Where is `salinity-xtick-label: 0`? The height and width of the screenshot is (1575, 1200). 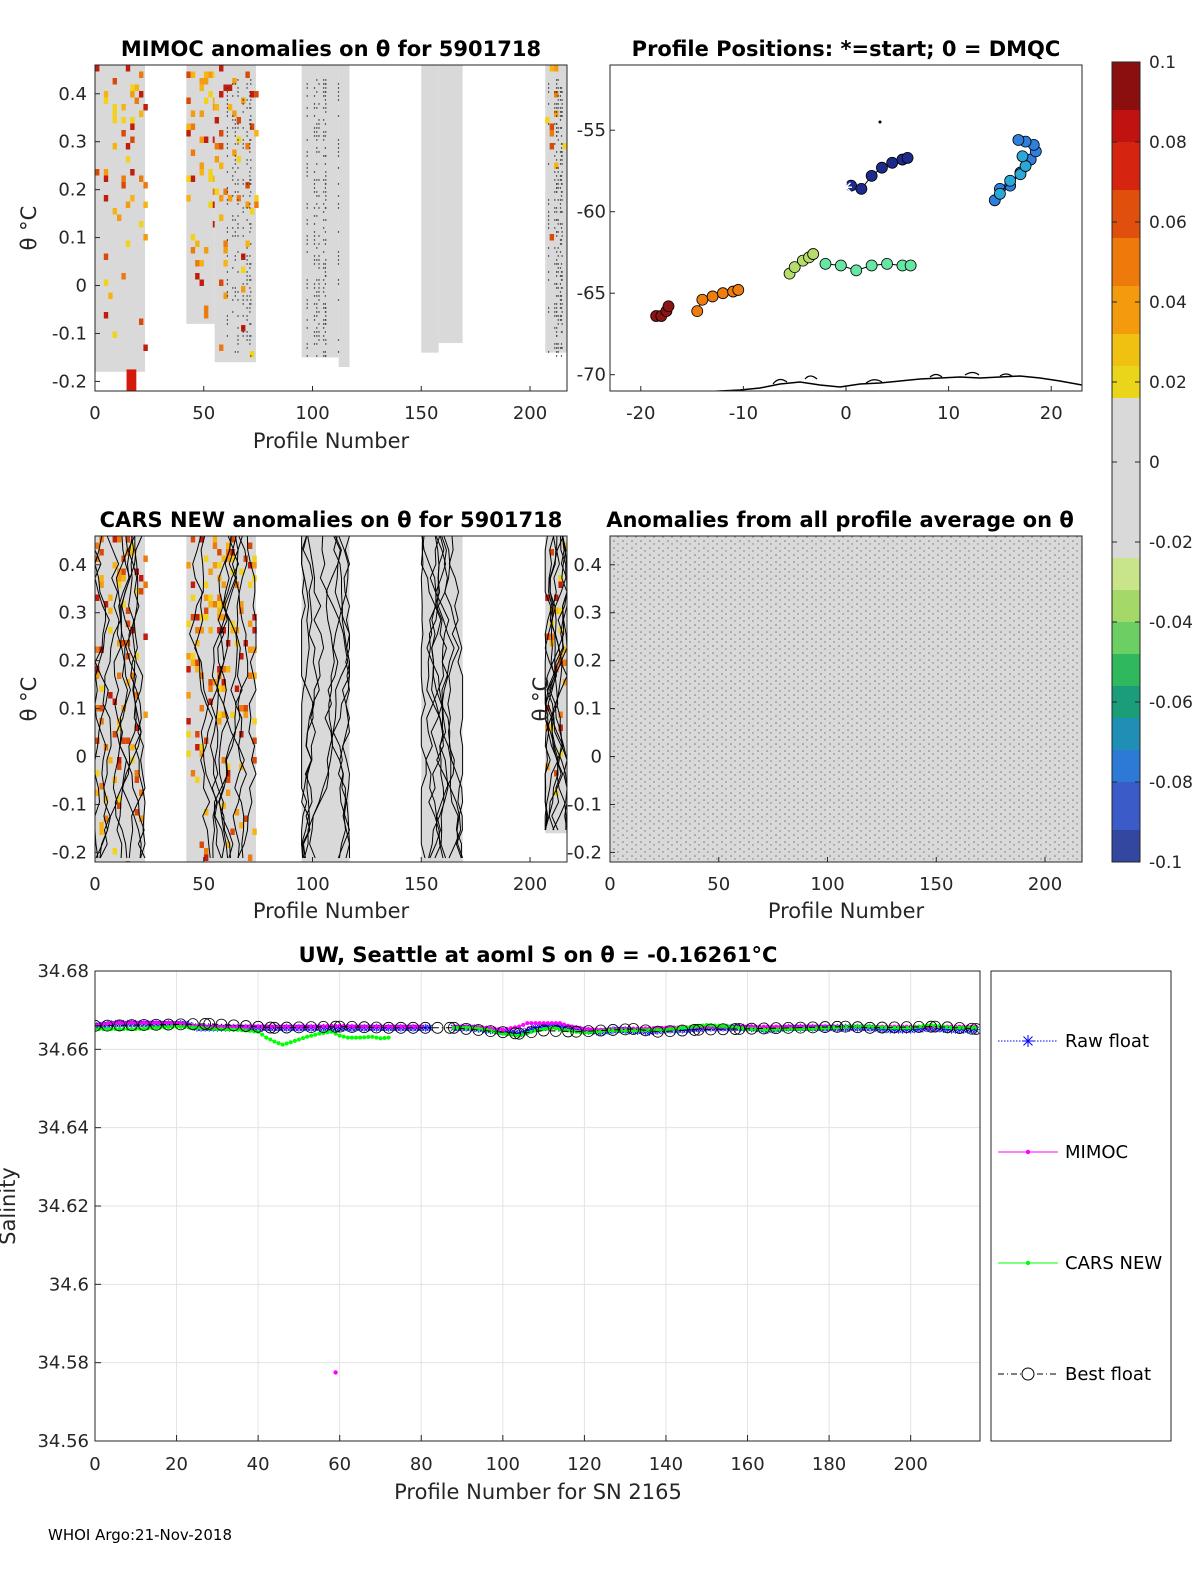 salinity-xtick-label: 0 is located at coordinates (94, 1464).